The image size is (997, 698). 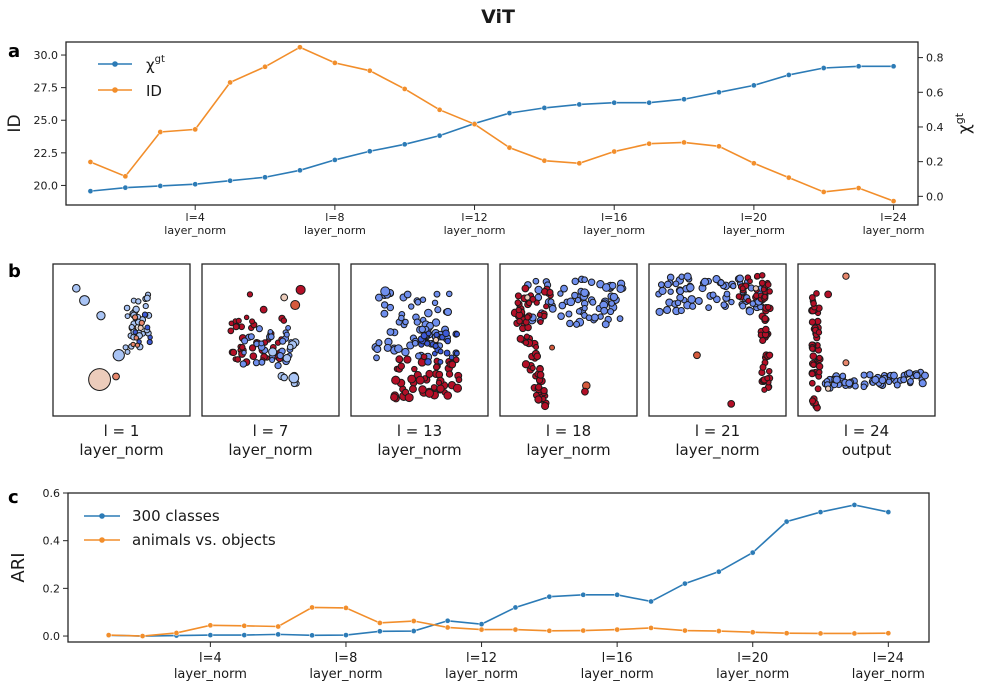 I want to click on scatter-points, so click(x=417, y=344).